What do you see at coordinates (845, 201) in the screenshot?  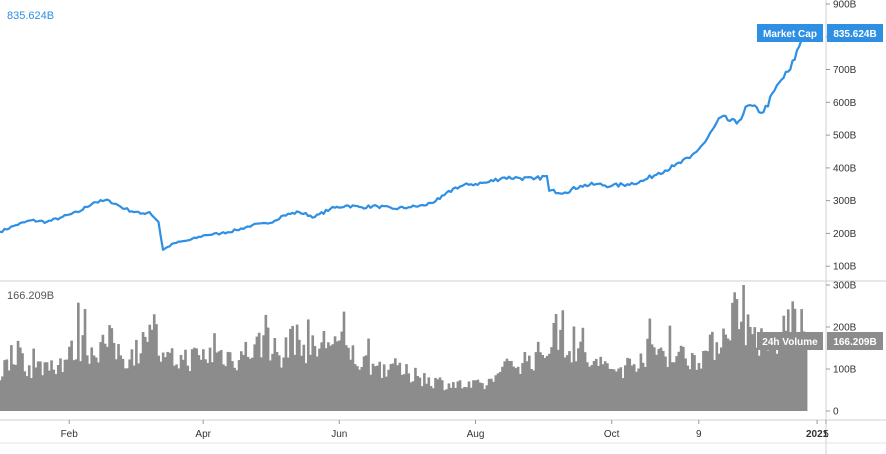 I see `market-cap-y-tick-label: 300B` at bounding box center [845, 201].